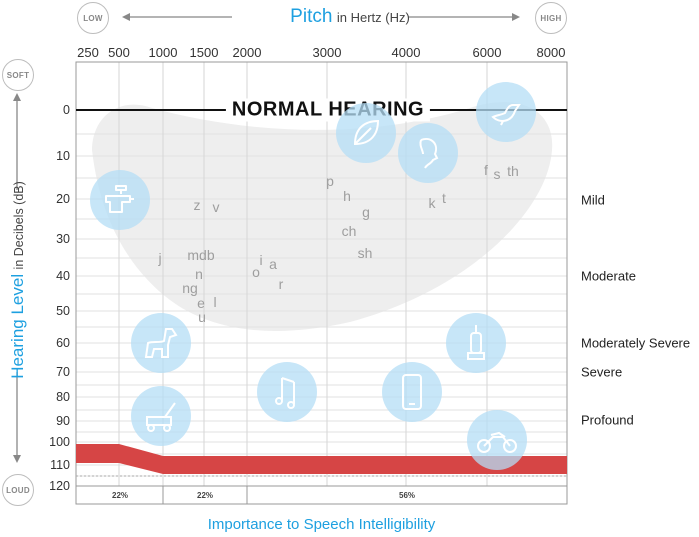 This screenshot has height=537, width=699. What do you see at coordinates (256, 272) in the screenshot?
I see `speech-sound: o` at bounding box center [256, 272].